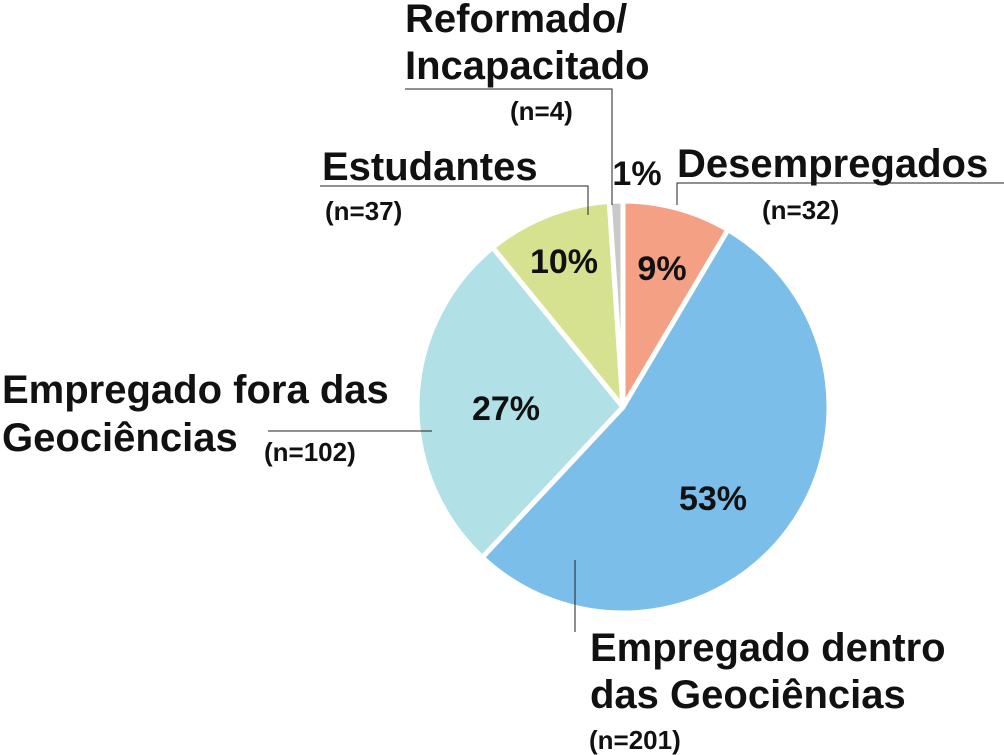 This screenshot has width=1004, height=755. What do you see at coordinates (635, 740) in the screenshot?
I see `n-label-dentro: (n=201)` at bounding box center [635, 740].